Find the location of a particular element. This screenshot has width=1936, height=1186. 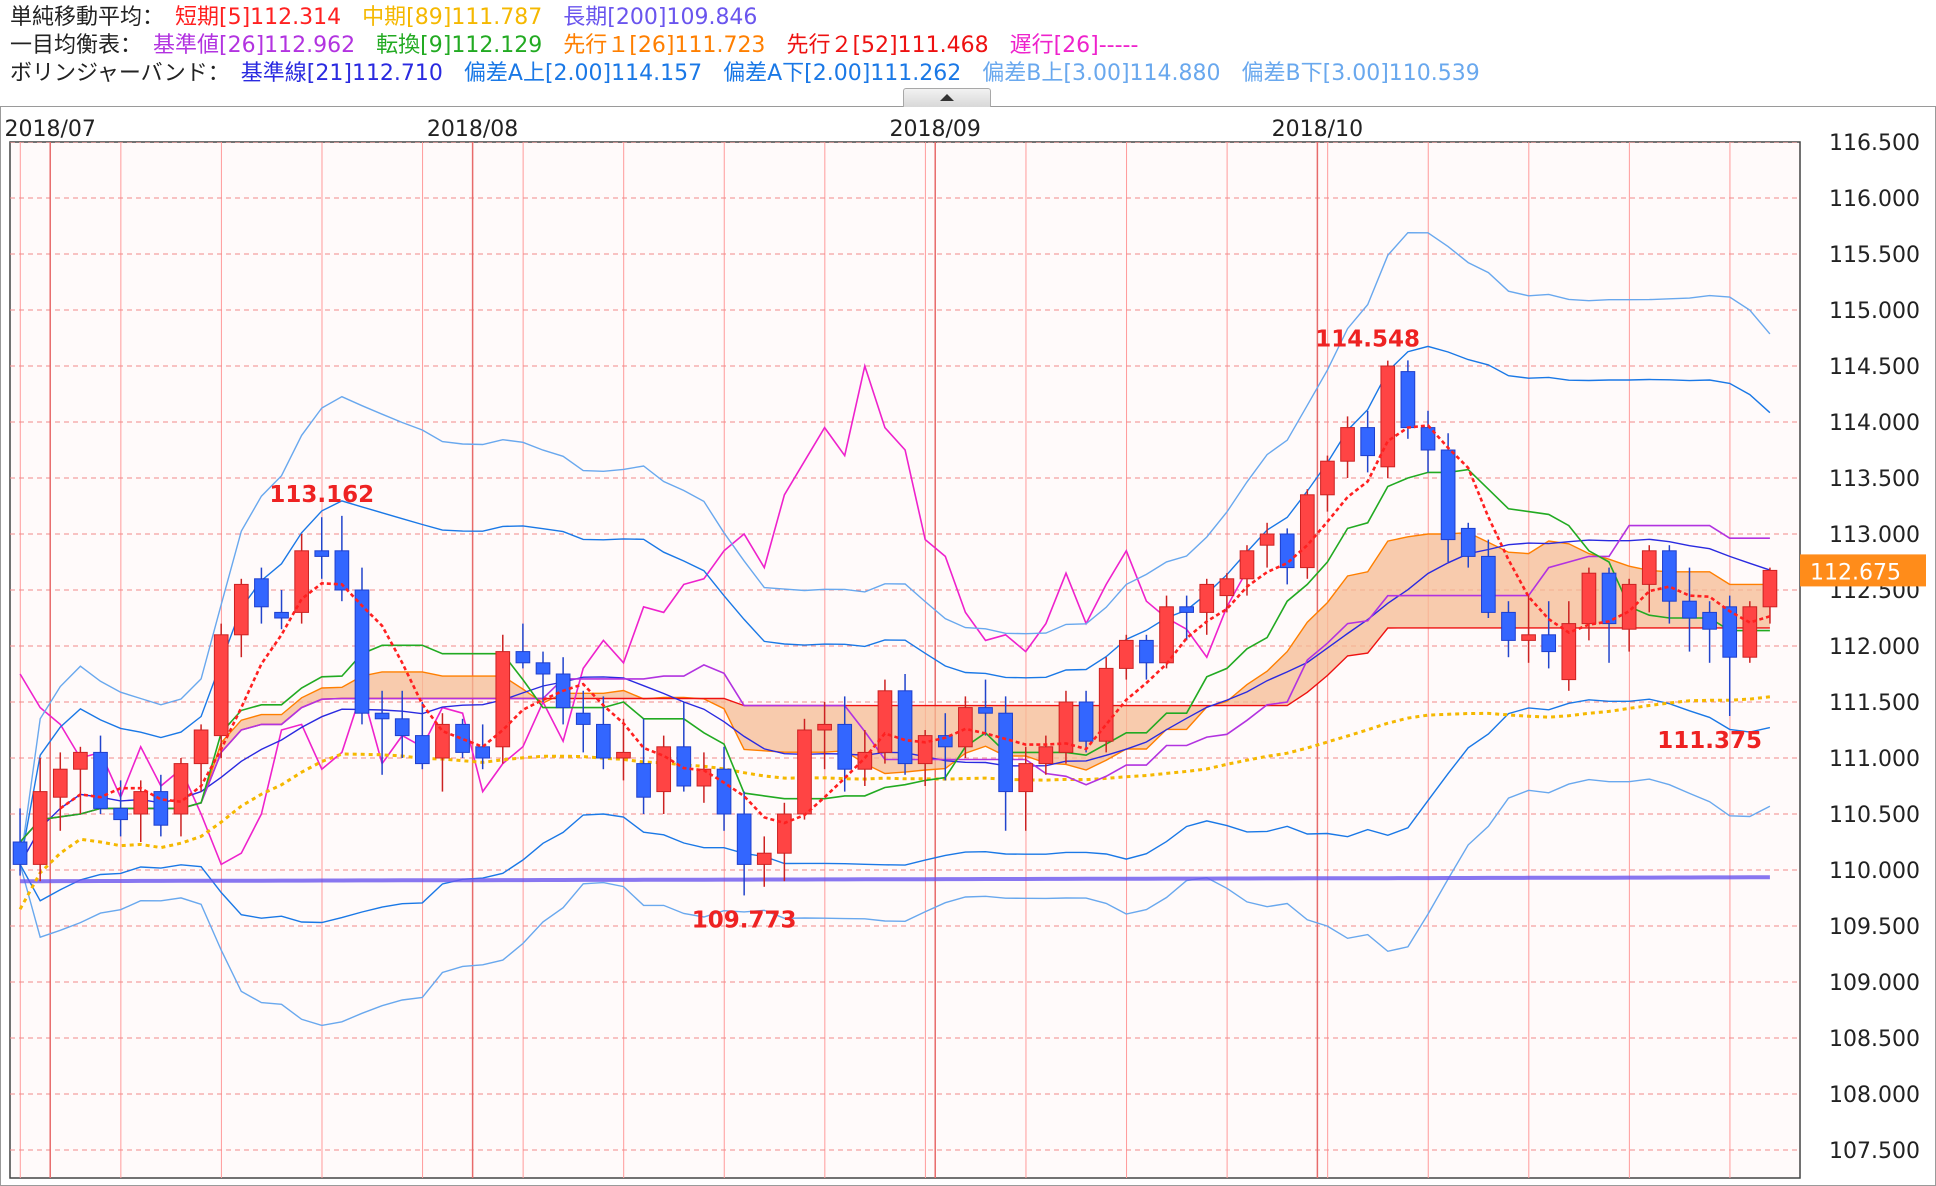

y-tick-label: 112.000 is located at coordinates (1874, 647).